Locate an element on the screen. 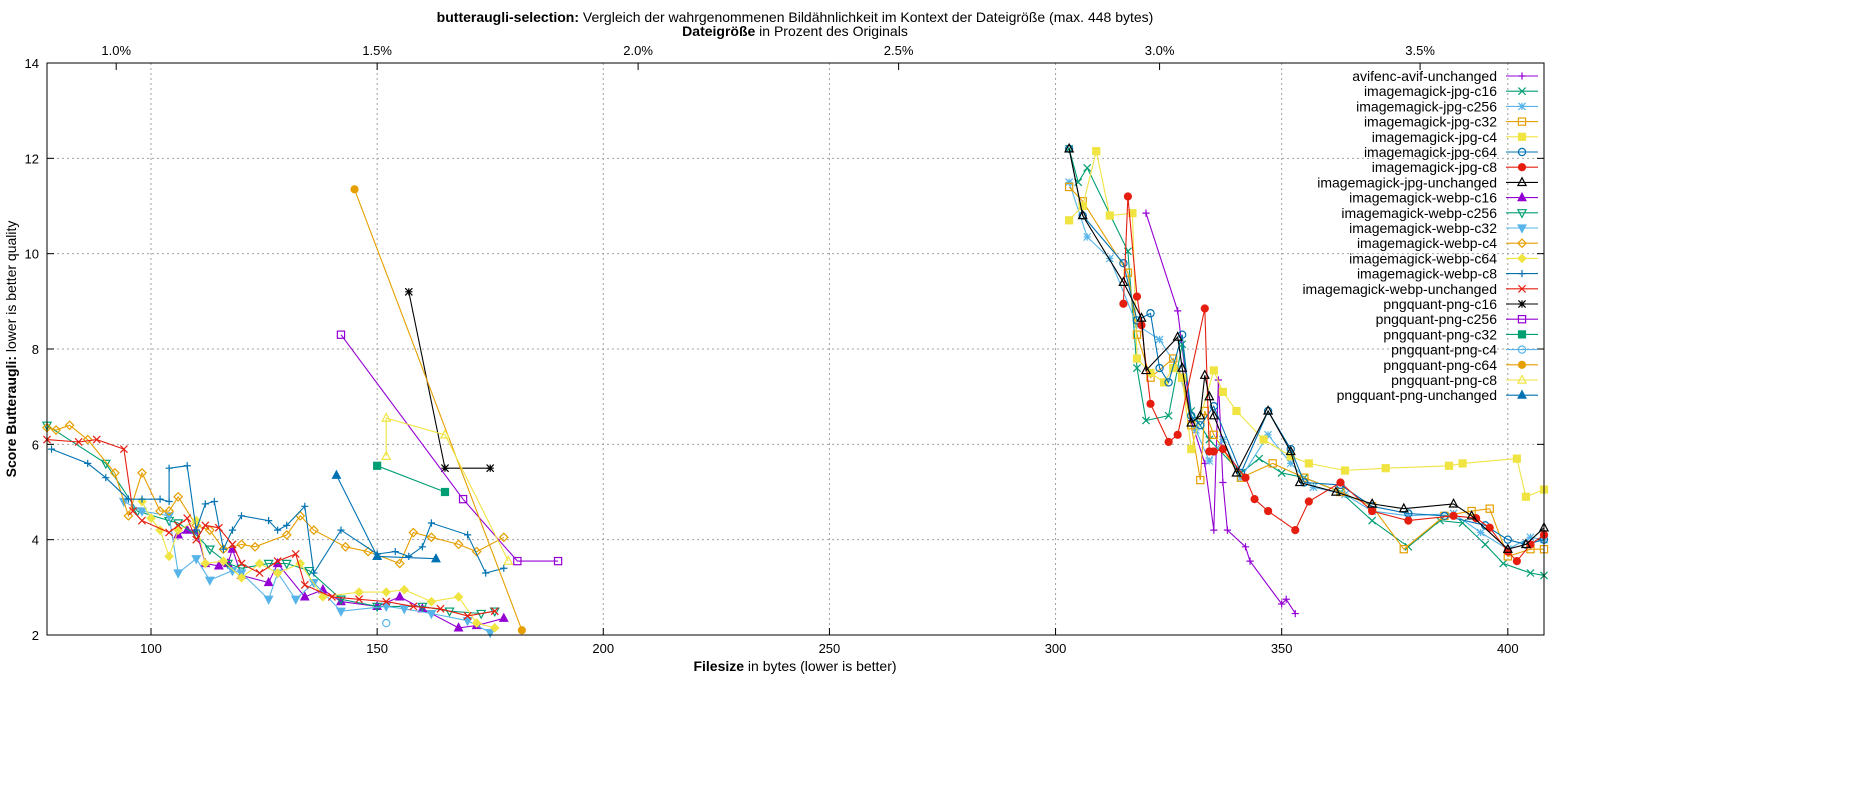 The width and height of the screenshot is (1850, 800). legend-entry: avifenc-avif-unchanged is located at coordinates (1445, 76).